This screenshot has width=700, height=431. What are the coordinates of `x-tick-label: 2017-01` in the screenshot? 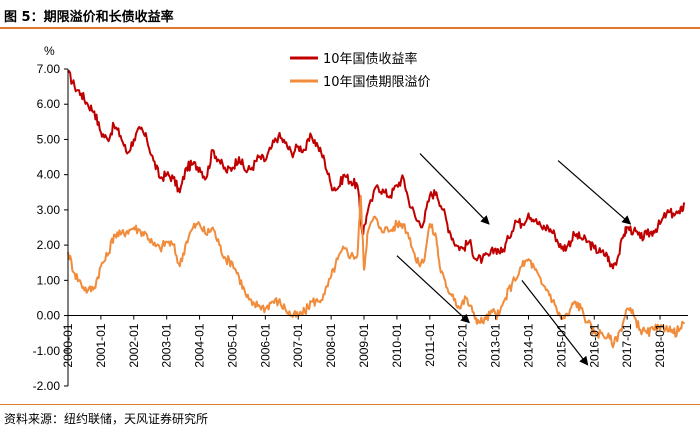 It's located at (627, 345).